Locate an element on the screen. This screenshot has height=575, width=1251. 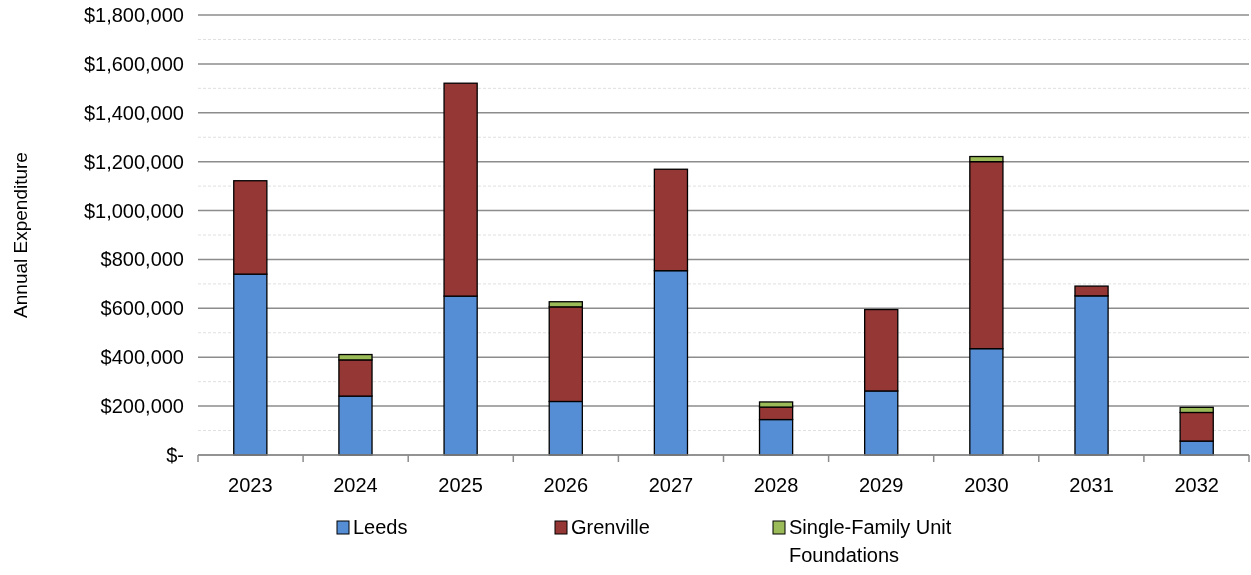
x-tick-label: 2030 is located at coordinates (986, 485).